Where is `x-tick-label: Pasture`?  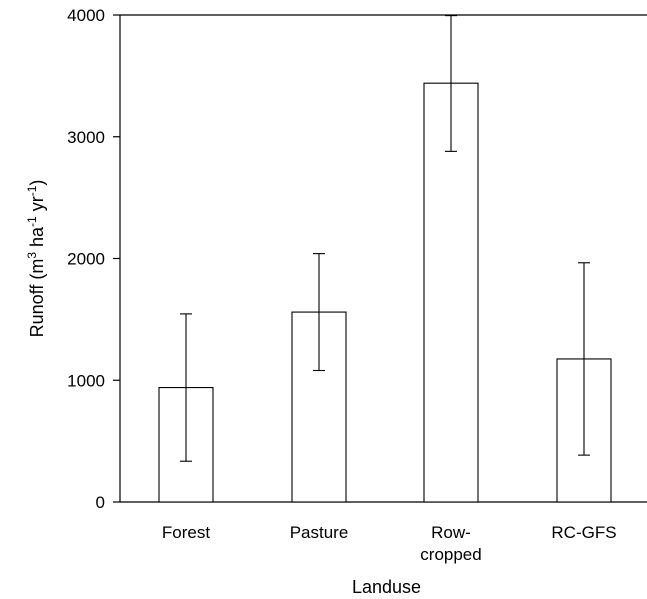 x-tick-label: Pasture is located at coordinates (319, 532).